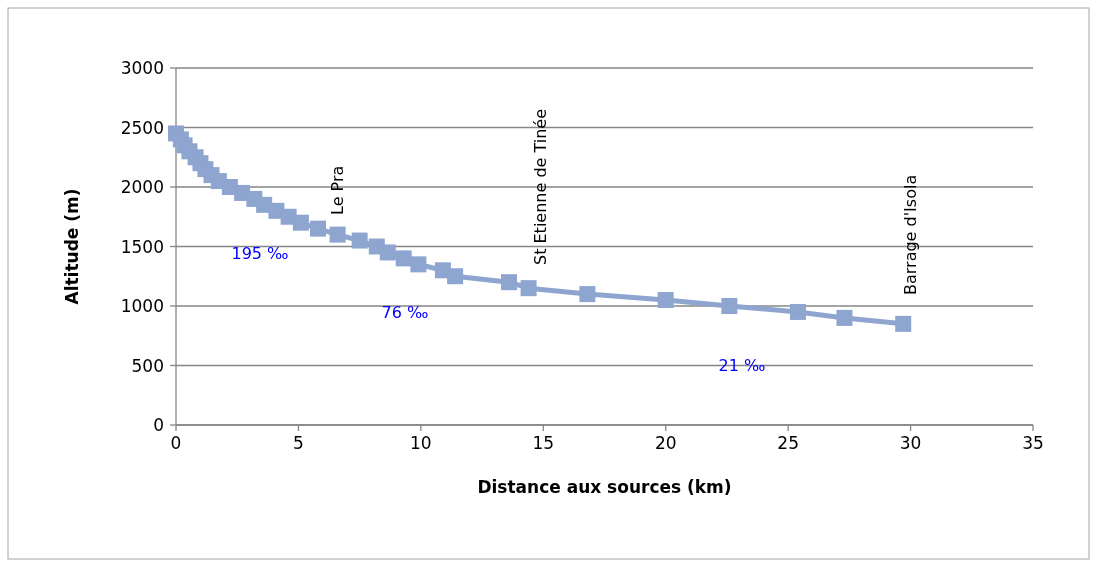  What do you see at coordinates (910, 443) in the screenshot?
I see `x-tick-label: 30` at bounding box center [910, 443].